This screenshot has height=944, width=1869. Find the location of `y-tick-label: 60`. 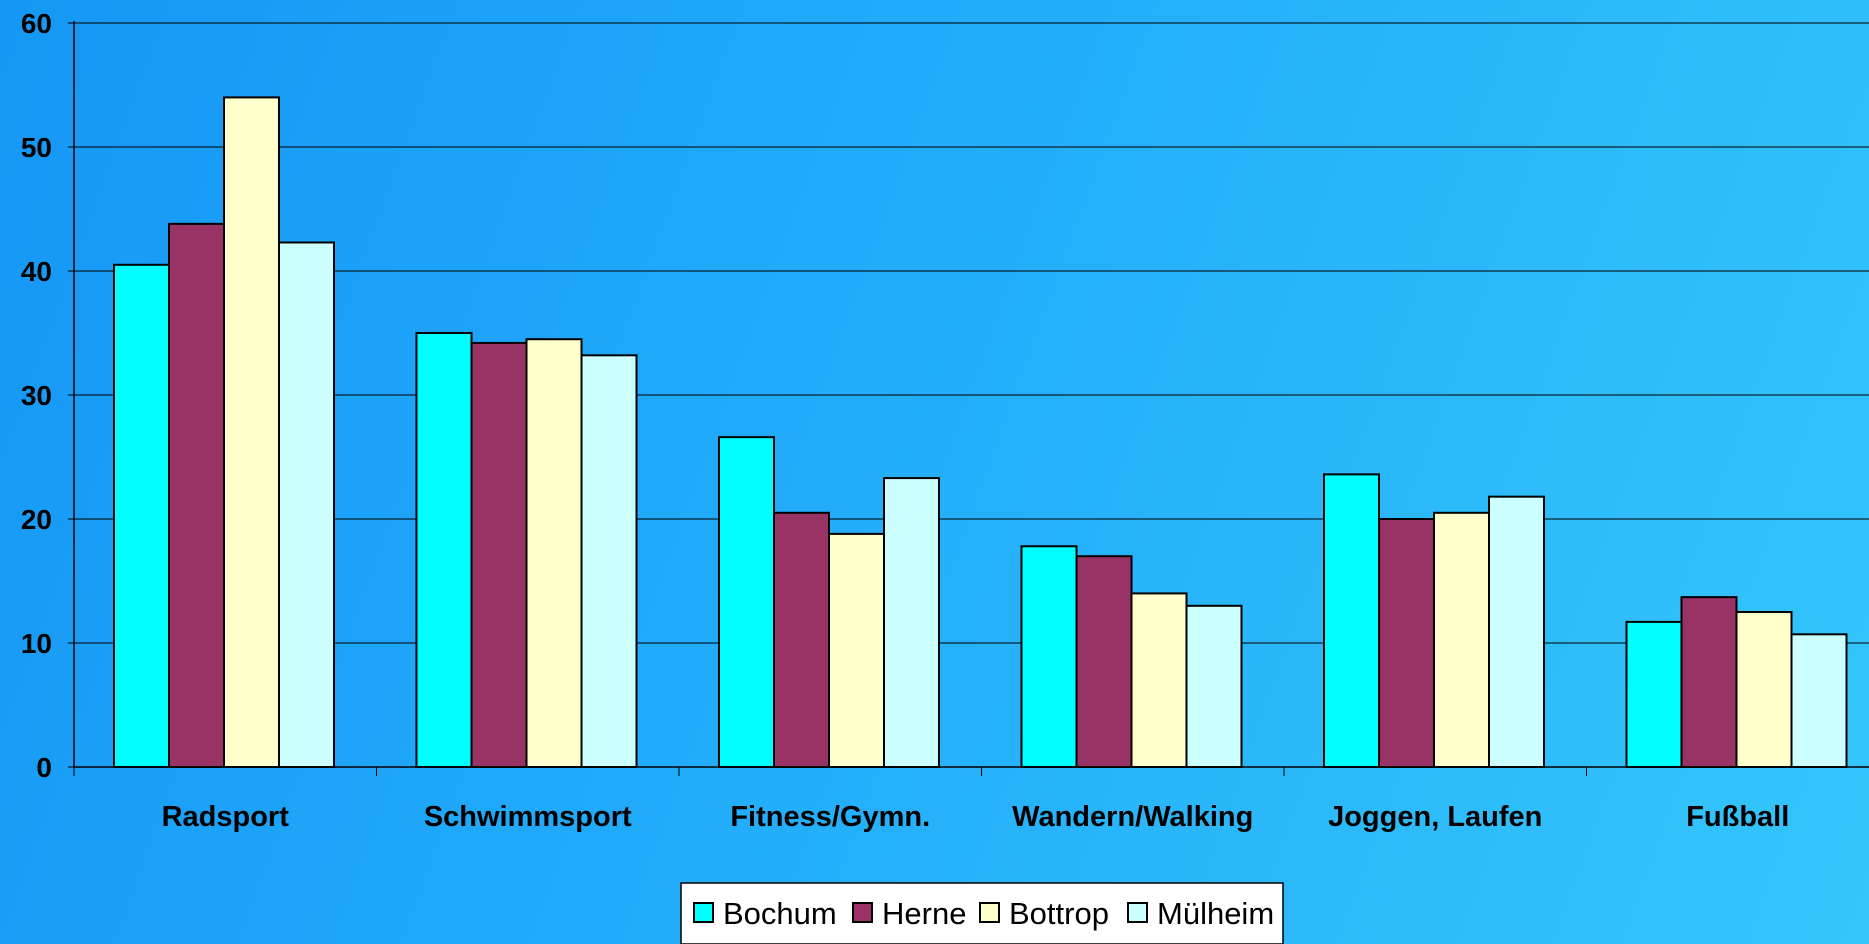

y-tick-label: 60 is located at coordinates (36, 23).